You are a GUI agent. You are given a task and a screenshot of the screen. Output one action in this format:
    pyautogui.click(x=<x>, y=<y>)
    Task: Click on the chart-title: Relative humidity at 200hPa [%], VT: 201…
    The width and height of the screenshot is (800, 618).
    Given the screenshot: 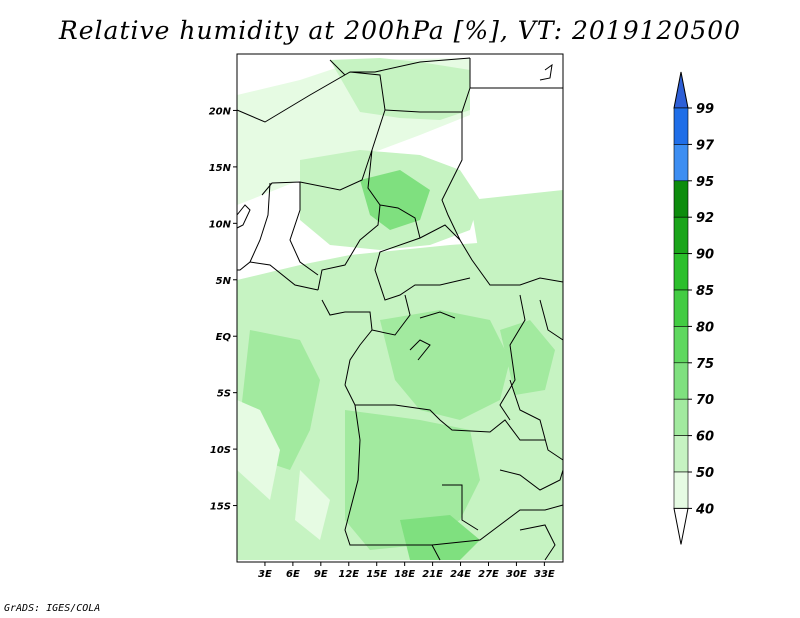 What is the action you would take?
    pyautogui.click(x=400, y=30)
    